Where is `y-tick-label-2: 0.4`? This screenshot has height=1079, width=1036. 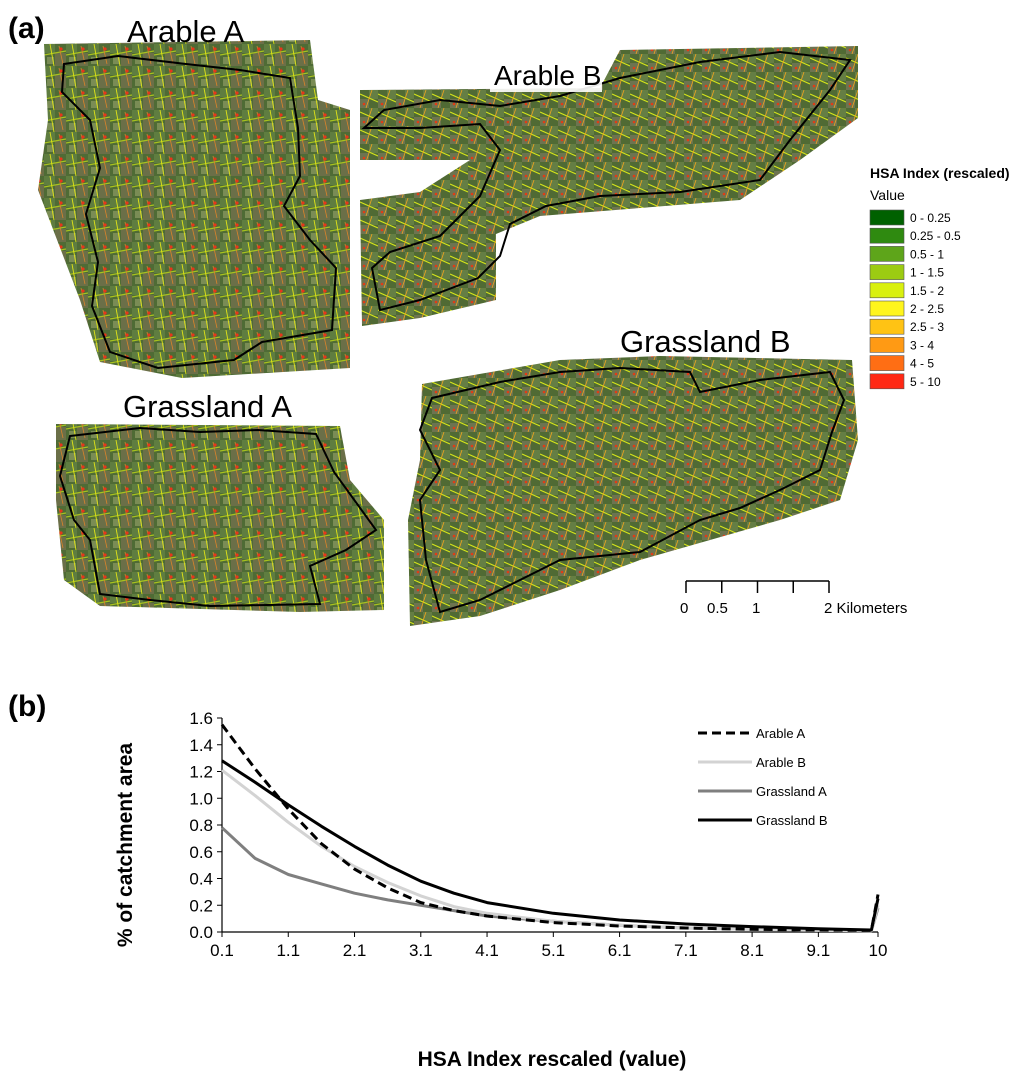
y-tick-label-2: 0.4 is located at coordinates (201, 879).